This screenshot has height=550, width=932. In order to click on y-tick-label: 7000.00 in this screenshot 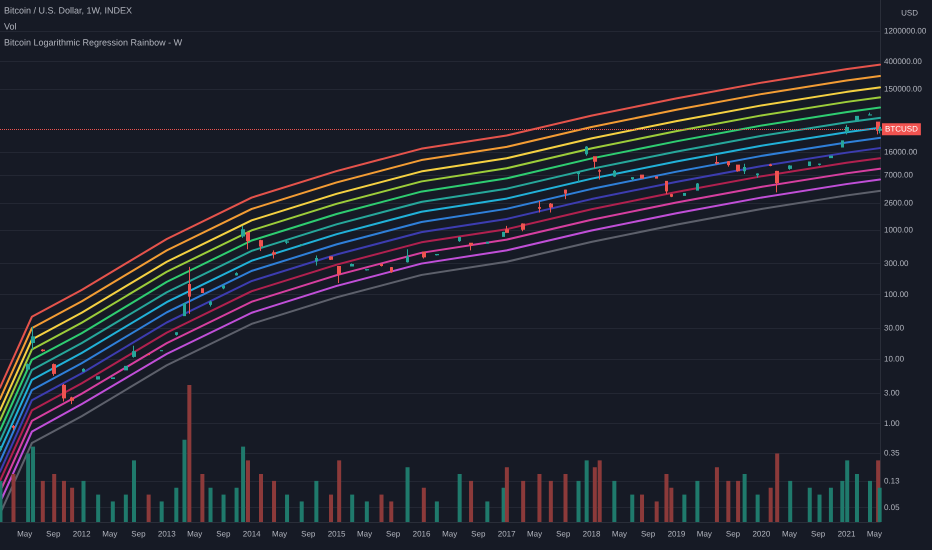, I will do `click(899, 175)`.